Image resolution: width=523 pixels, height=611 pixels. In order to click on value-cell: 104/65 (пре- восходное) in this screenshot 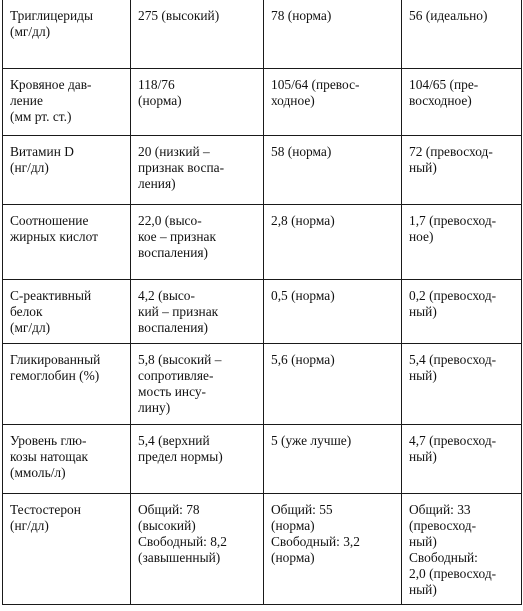, I will do `click(461, 102)`.